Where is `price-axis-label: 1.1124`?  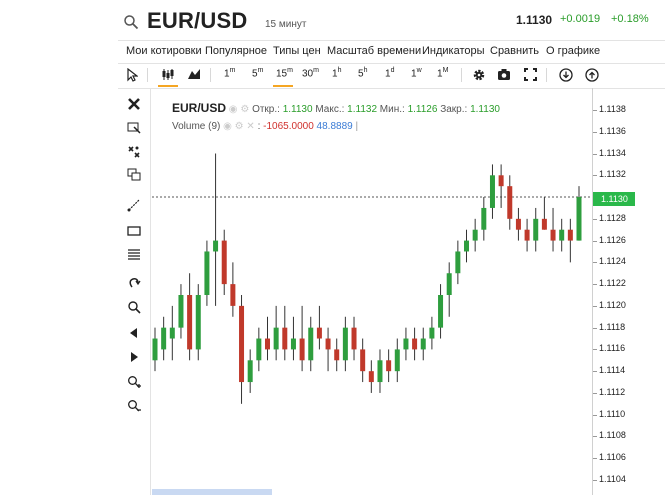 price-axis-label: 1.1124 is located at coordinates (612, 261).